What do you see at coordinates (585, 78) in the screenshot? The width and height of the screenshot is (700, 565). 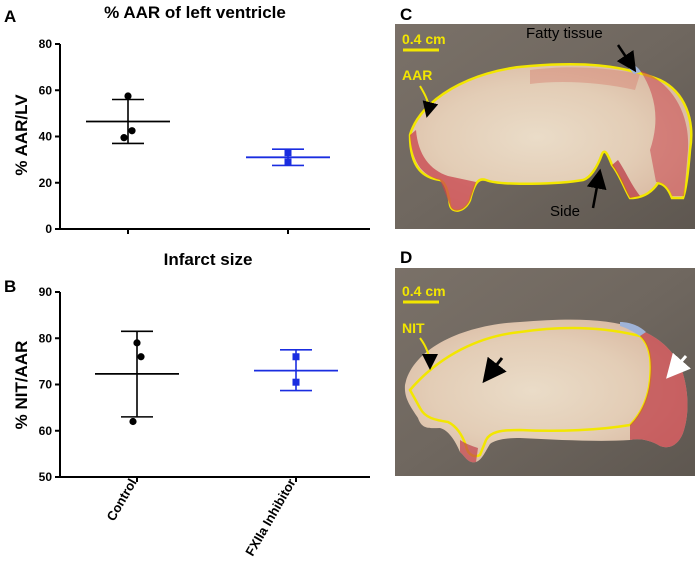 I see `pink-tissue-c` at bounding box center [585, 78].